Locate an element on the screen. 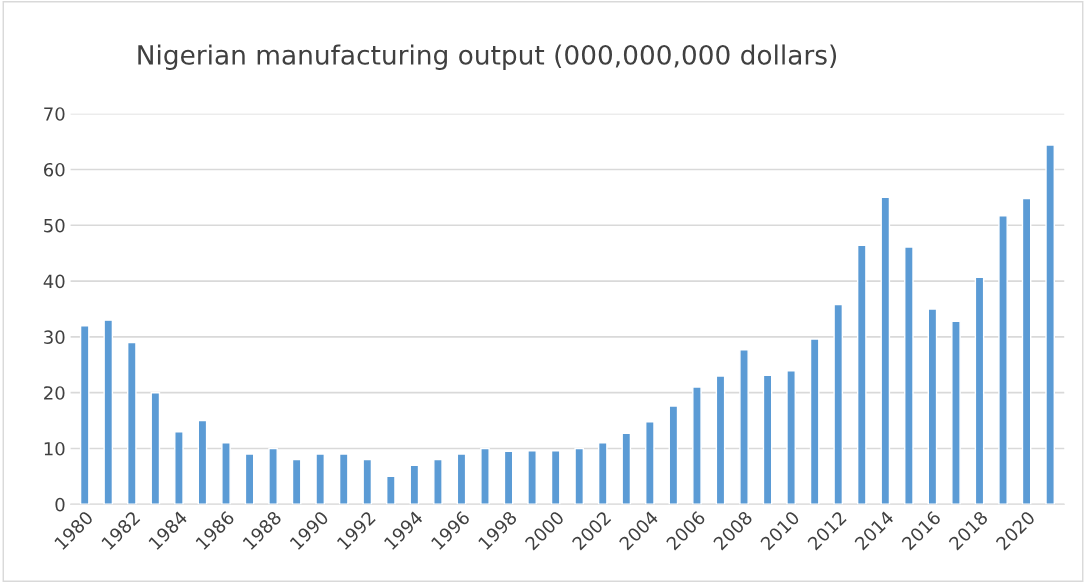 The width and height of the screenshot is (1086, 583). y-tick-label: 60 is located at coordinates (54, 169).